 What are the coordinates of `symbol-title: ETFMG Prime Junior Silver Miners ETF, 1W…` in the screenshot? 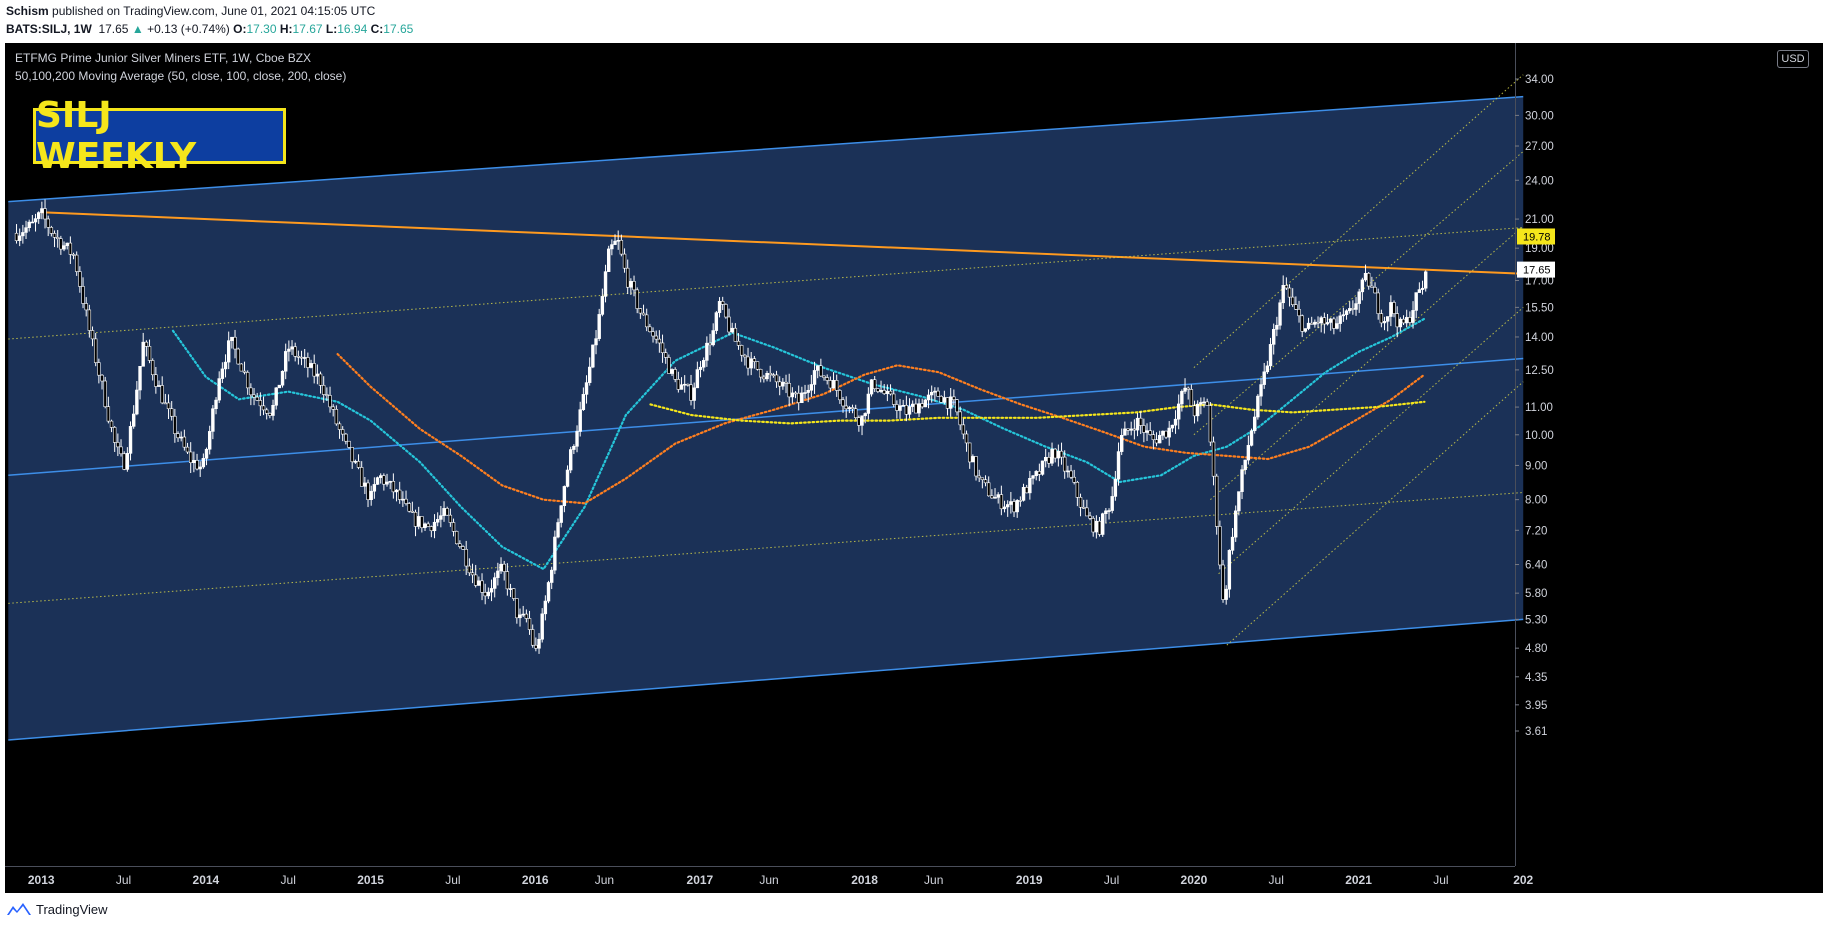 It's located at (163, 58).